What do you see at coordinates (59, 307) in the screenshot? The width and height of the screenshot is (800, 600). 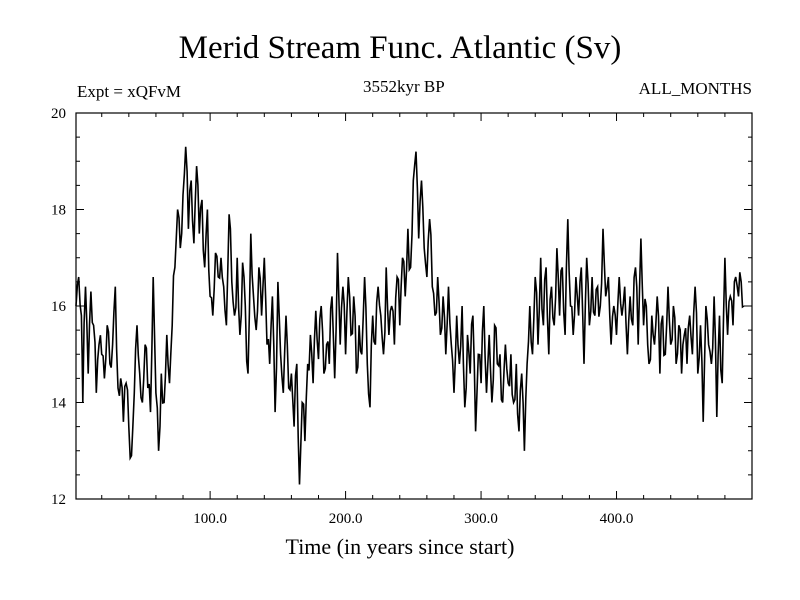 I see `y-tick-label: 16` at bounding box center [59, 307].